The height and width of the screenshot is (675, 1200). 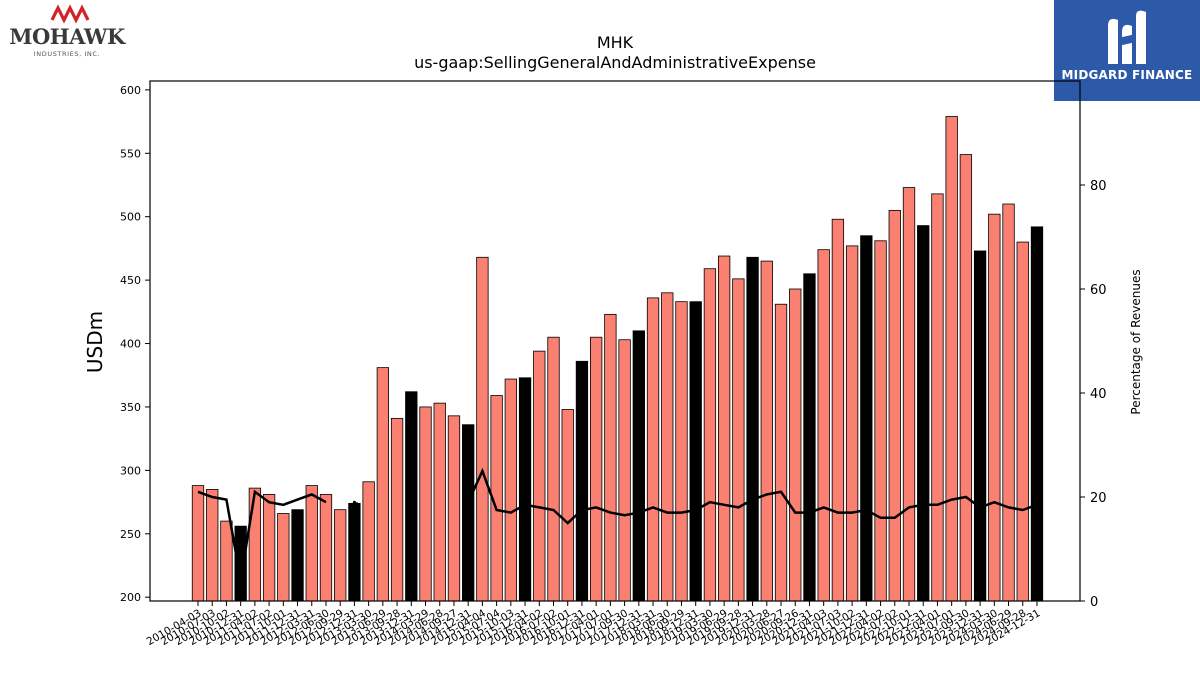 What do you see at coordinates (1098, 394) in the screenshot?
I see `y2-tick-label-40: 40` at bounding box center [1098, 394].